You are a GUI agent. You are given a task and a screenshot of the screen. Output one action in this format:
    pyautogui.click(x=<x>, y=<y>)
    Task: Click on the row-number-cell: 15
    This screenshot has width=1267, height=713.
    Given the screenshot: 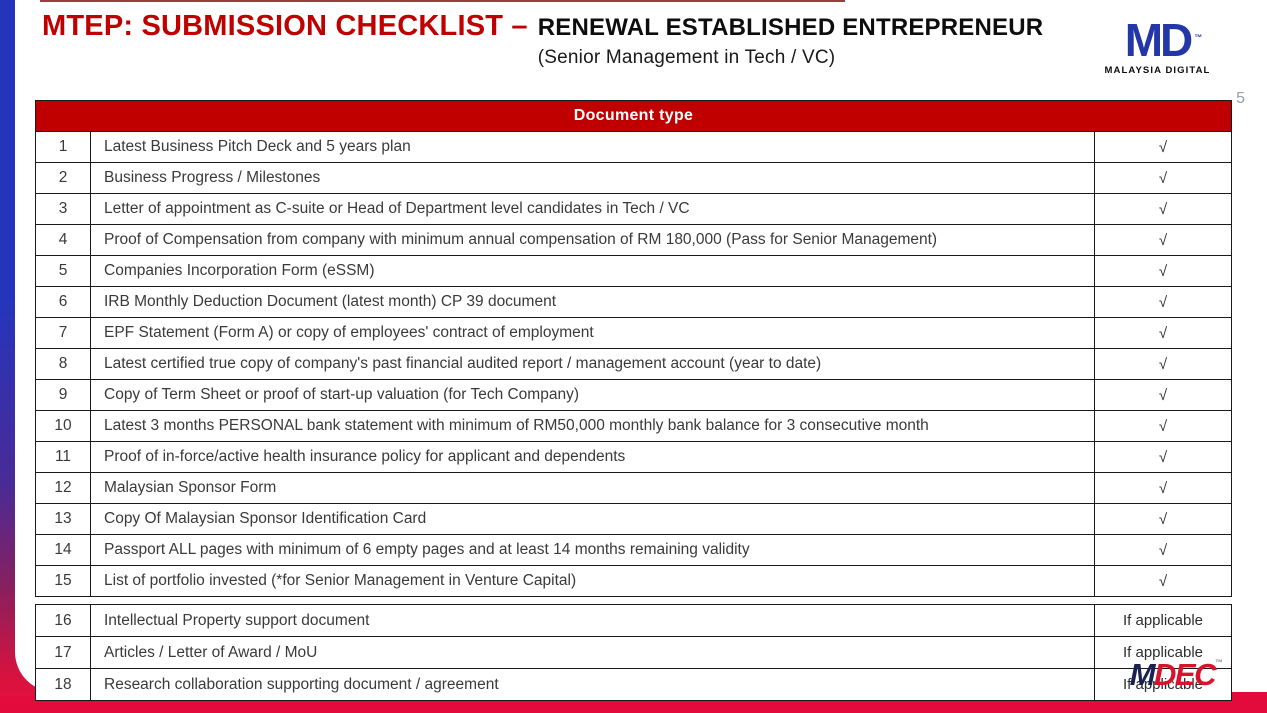 What is the action you would take?
    pyautogui.click(x=63, y=581)
    